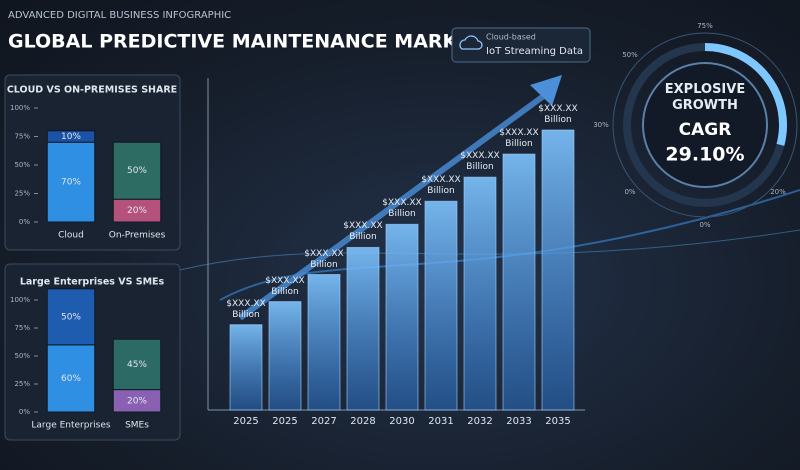  Describe the element at coordinates (546, 90) in the screenshot. I see `trend-arrow-head` at that location.